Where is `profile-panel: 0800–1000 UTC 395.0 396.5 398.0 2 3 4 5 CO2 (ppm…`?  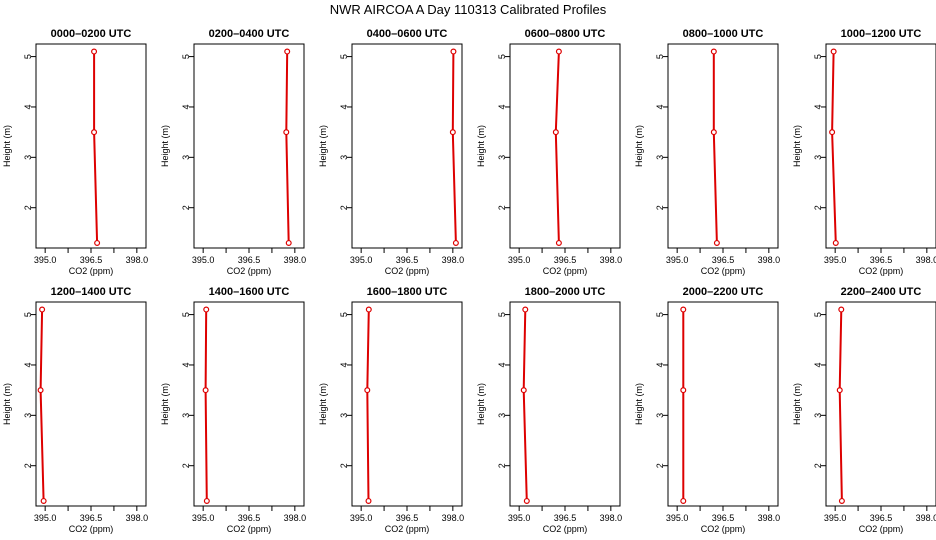
profile-panel: 0800–1000 UTC 395.0 396.5 398.0 2 3 4 5 CO2 (ppm… is located at coordinates (707, 152).